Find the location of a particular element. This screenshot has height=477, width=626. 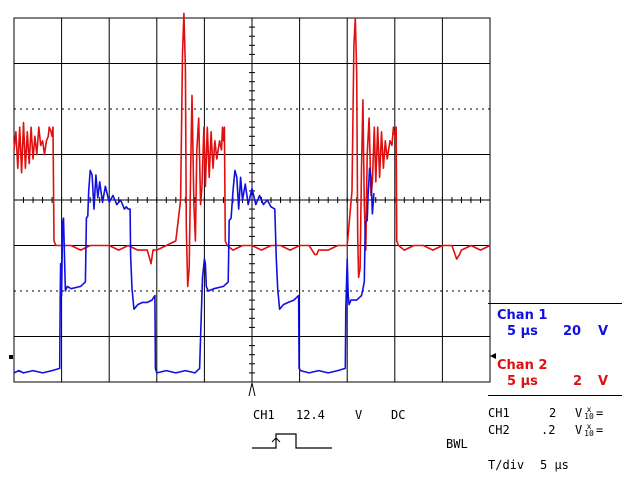

rising-edge-icon is located at coordinates (292, 441).